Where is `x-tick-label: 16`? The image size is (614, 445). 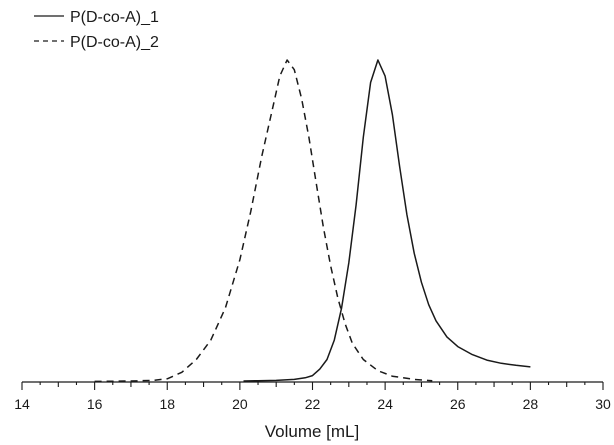 x-tick-label: 16 is located at coordinates (95, 404).